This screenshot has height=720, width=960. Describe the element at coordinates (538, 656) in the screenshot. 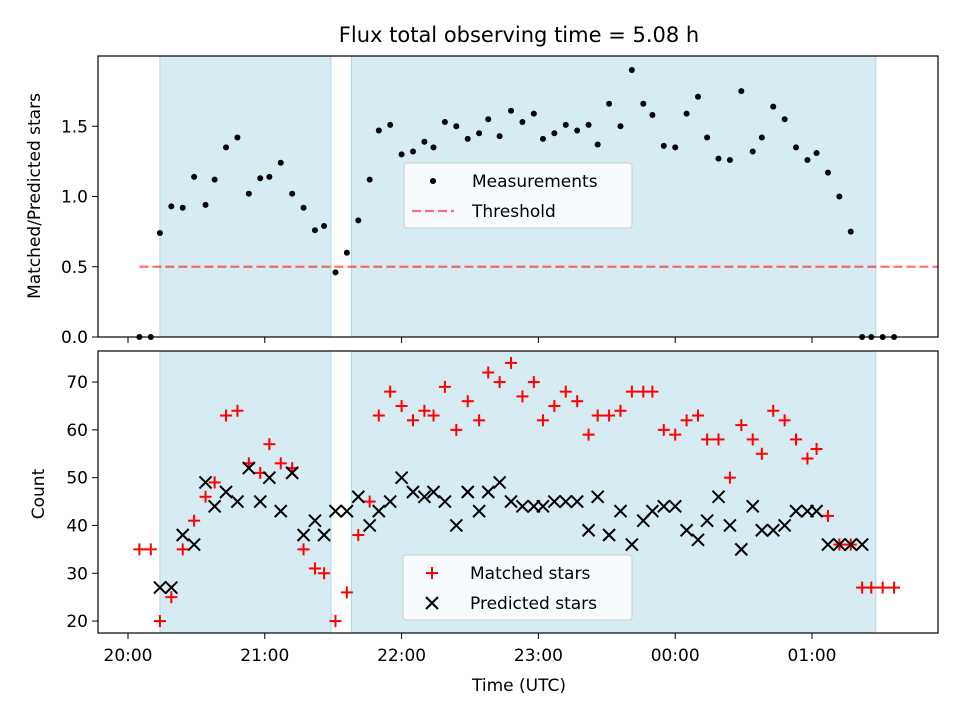

I see `x-tick-label: 23:00` at that location.